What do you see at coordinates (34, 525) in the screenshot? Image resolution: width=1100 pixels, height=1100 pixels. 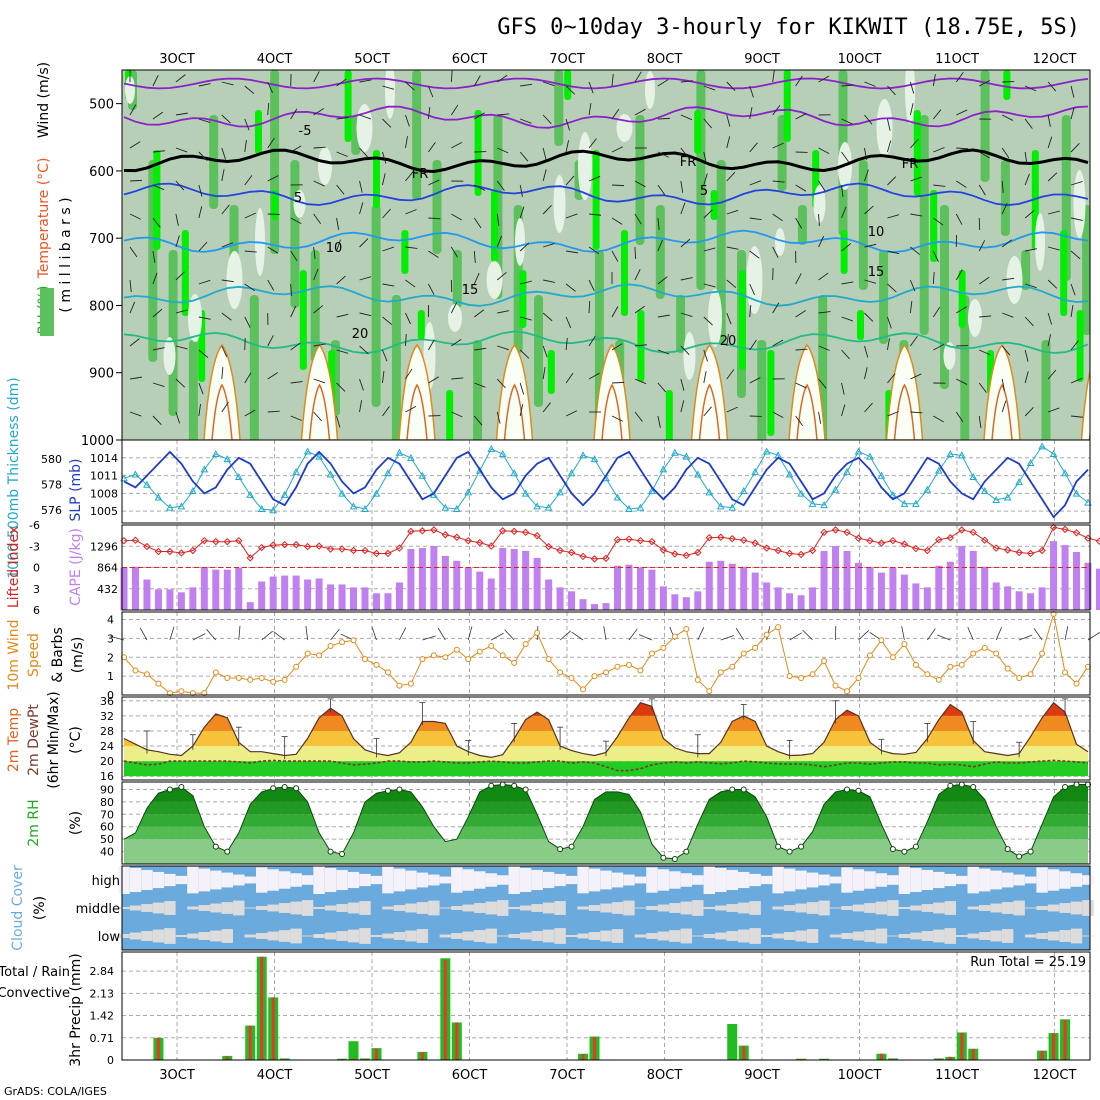 I see `li-tick-label: -6` at bounding box center [34, 525].